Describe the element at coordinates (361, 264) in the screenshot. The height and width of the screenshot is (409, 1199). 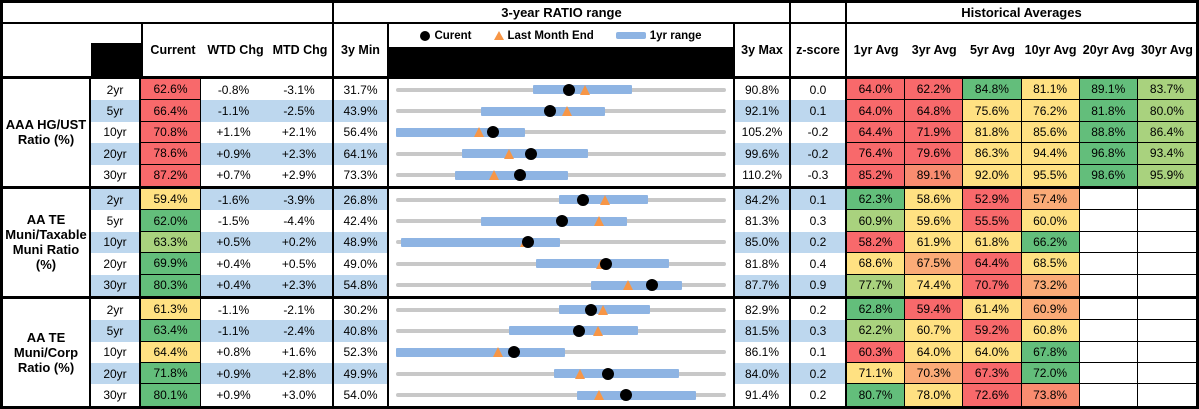
I see `cell-3y-min: 49.0%` at that location.